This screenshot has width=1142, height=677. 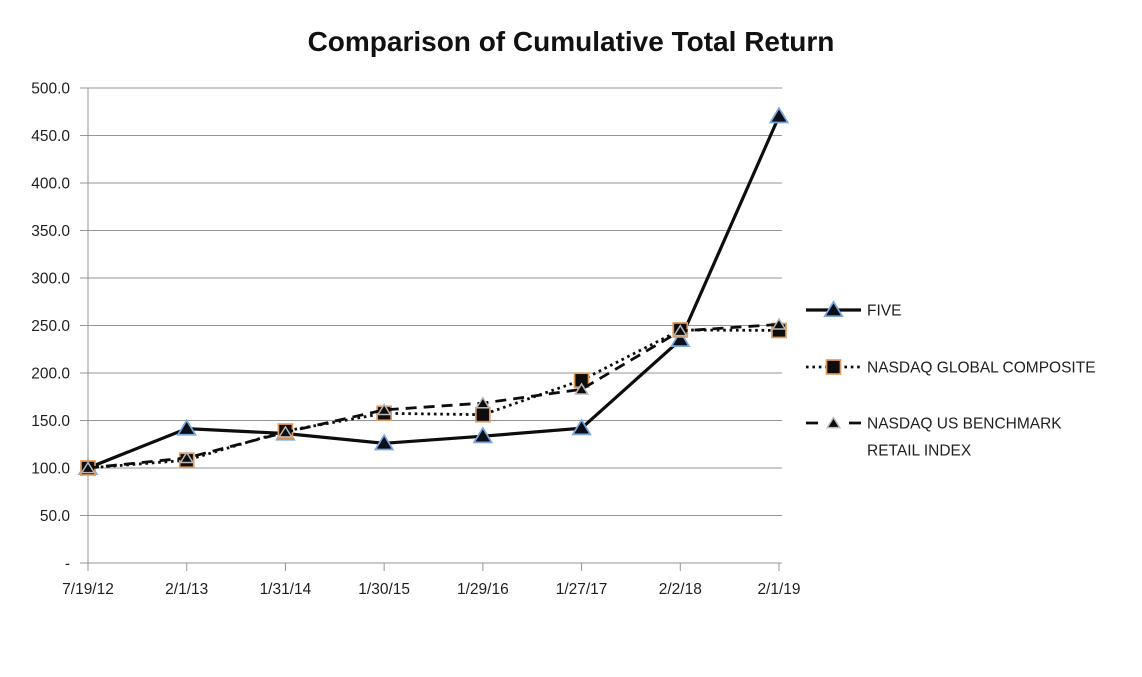 I want to click on legend-label: NASDAQ GLOBAL COMPOSITE, so click(x=981, y=368).